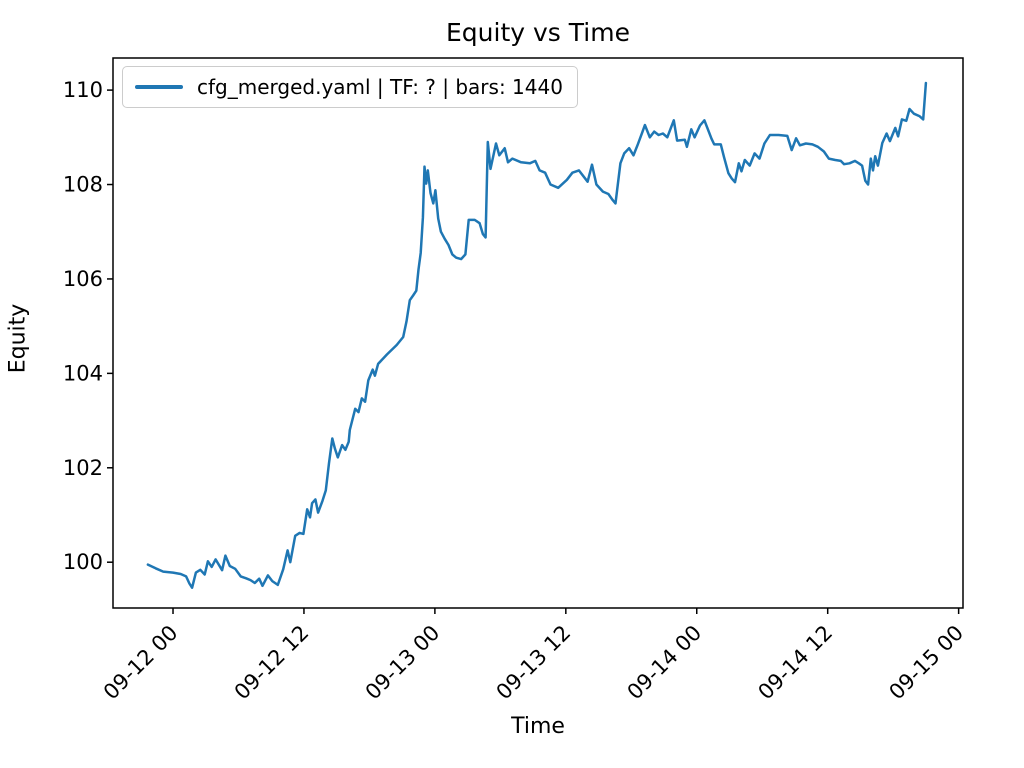  Describe the element at coordinates (795, 663) in the screenshot. I see `x-tick-label: 09-14 12` at that location.